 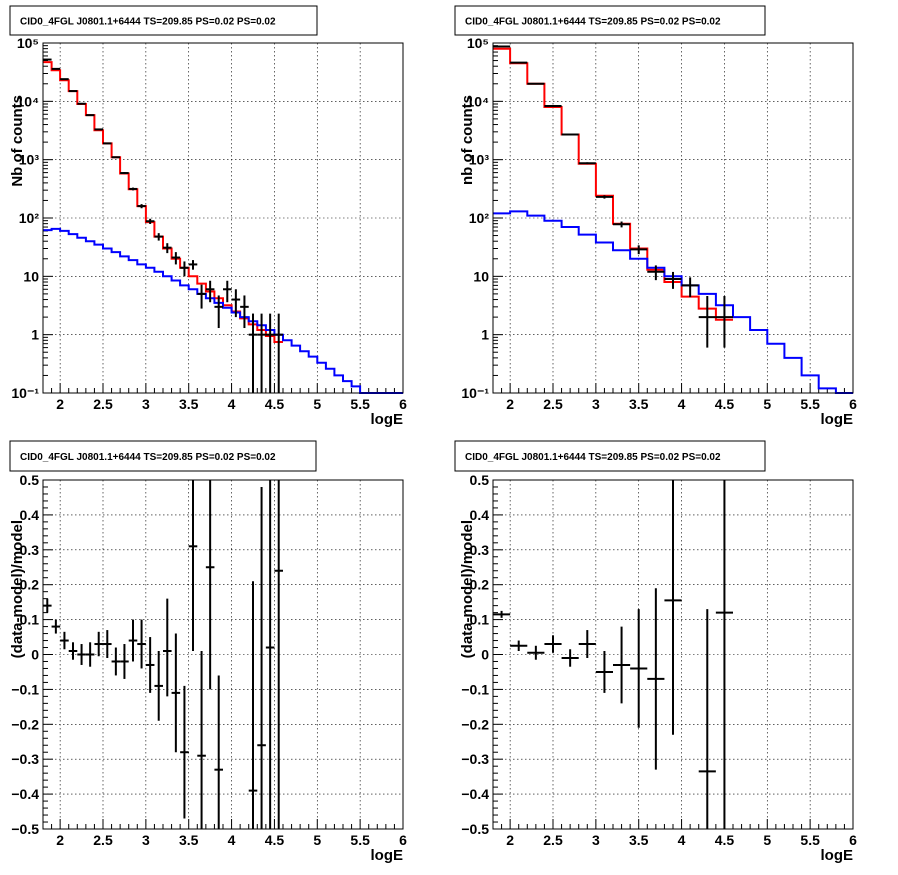 What do you see at coordinates (767, 404) in the screenshot?
I see `x-tick-label: 5` at bounding box center [767, 404].